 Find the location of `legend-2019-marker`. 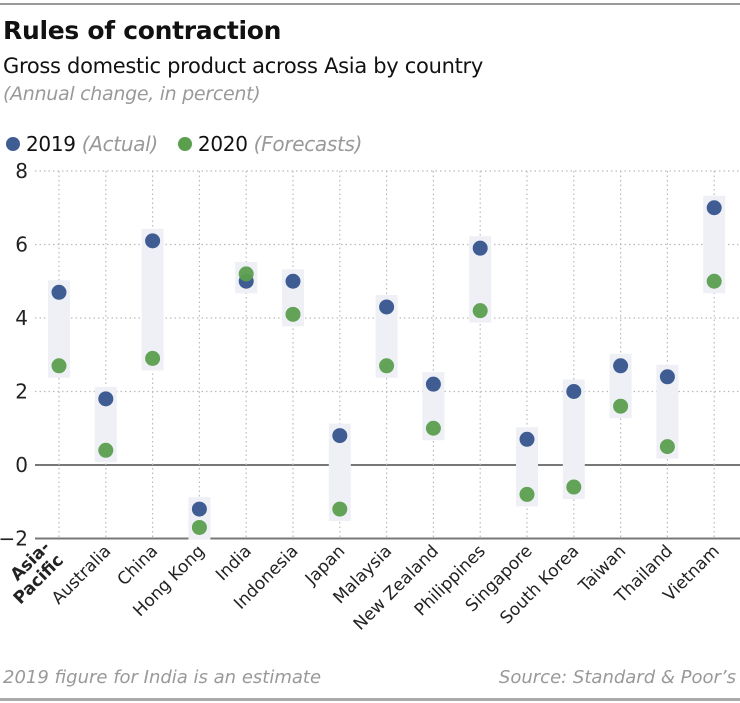

legend-2019-marker is located at coordinates (13, 144).